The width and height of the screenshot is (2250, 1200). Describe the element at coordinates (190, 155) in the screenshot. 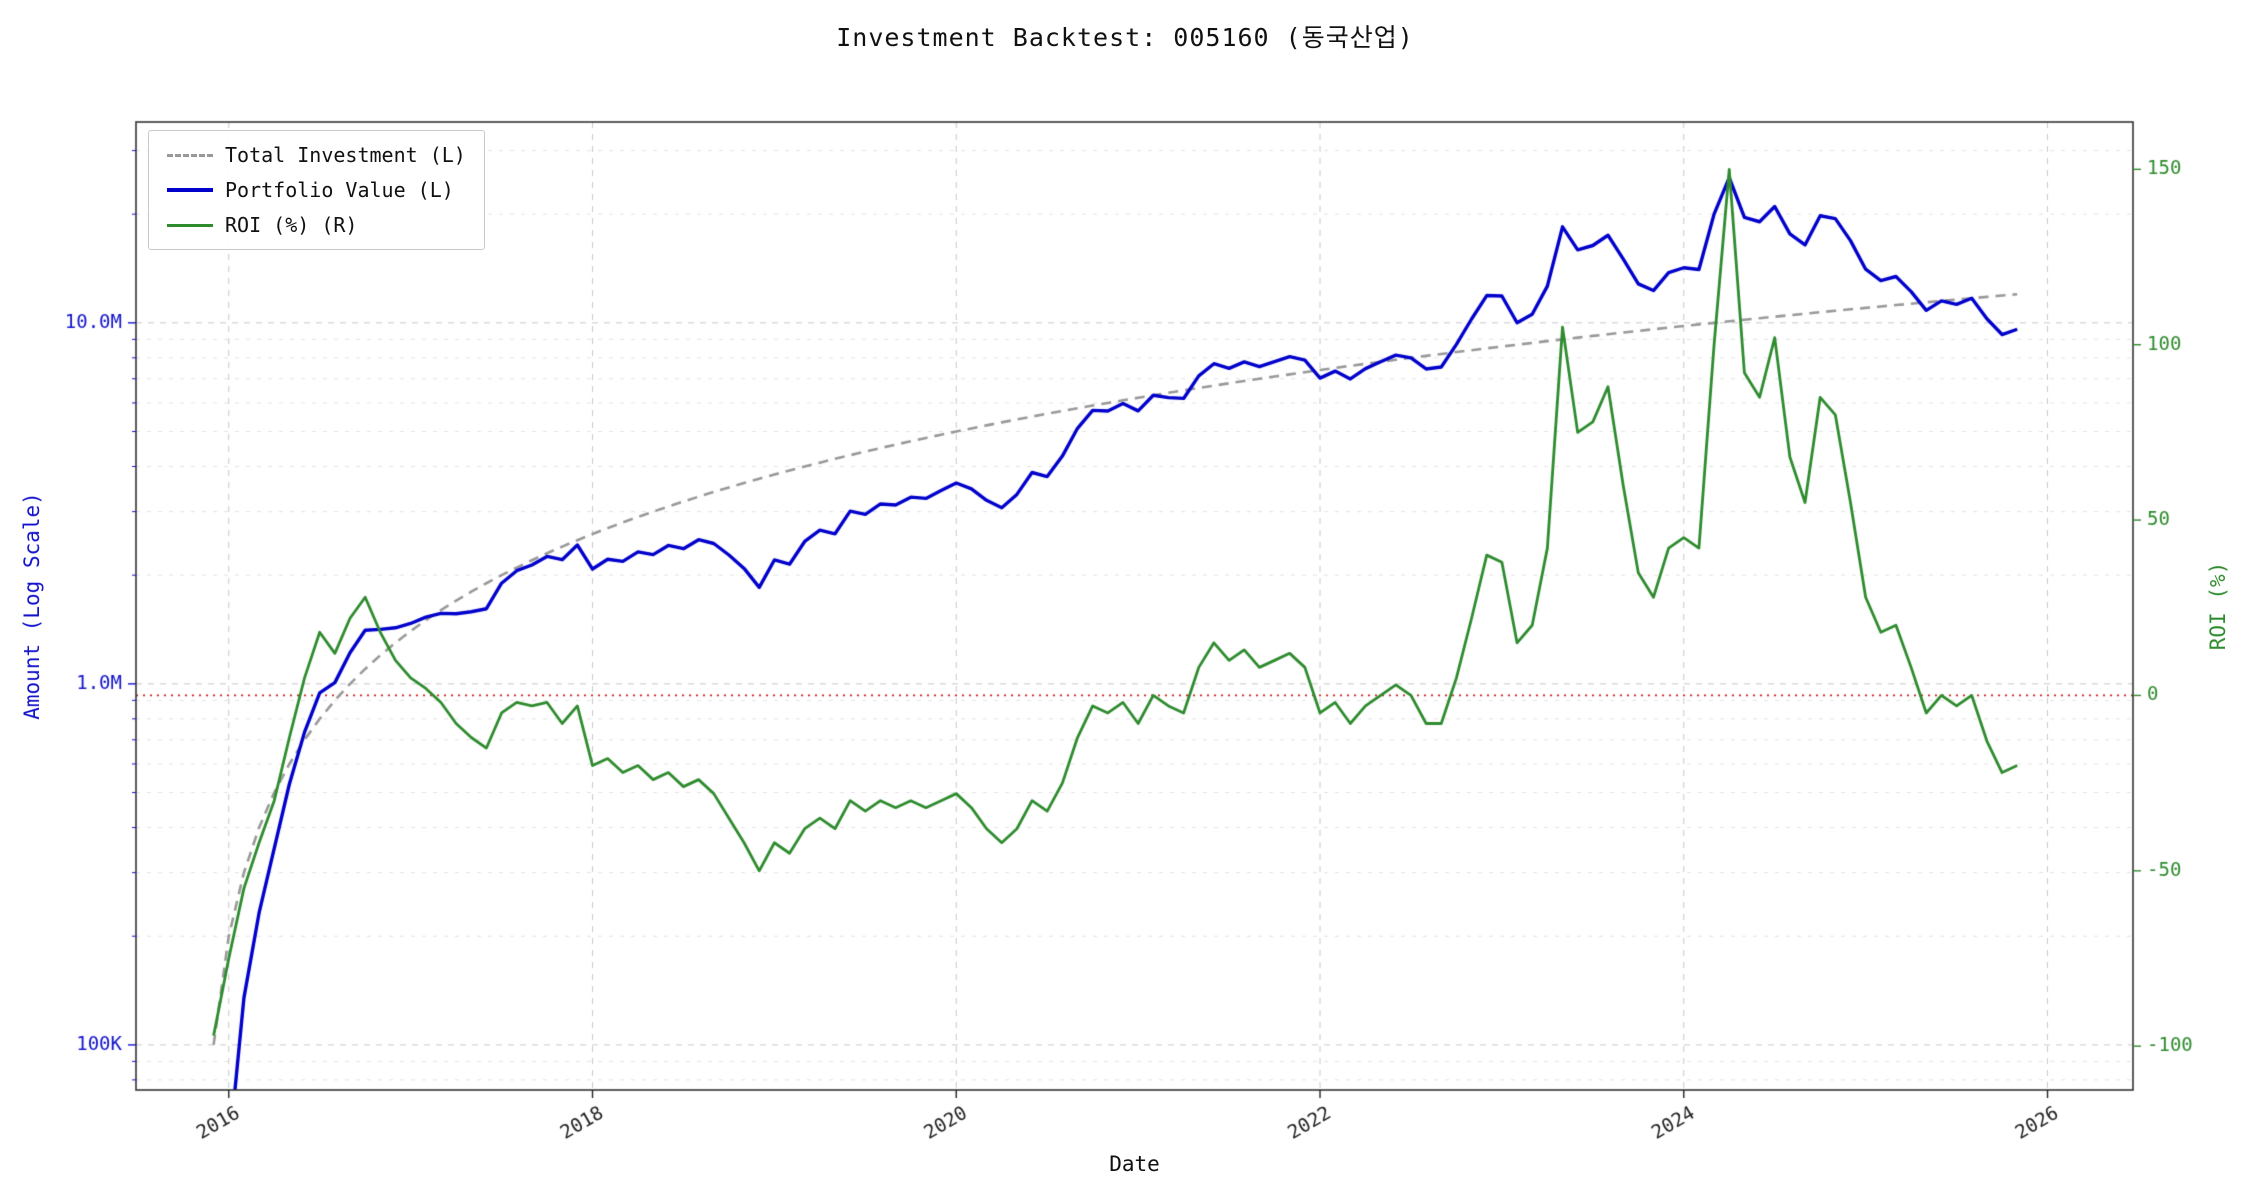

I see `dashed-line-swatch` at that location.